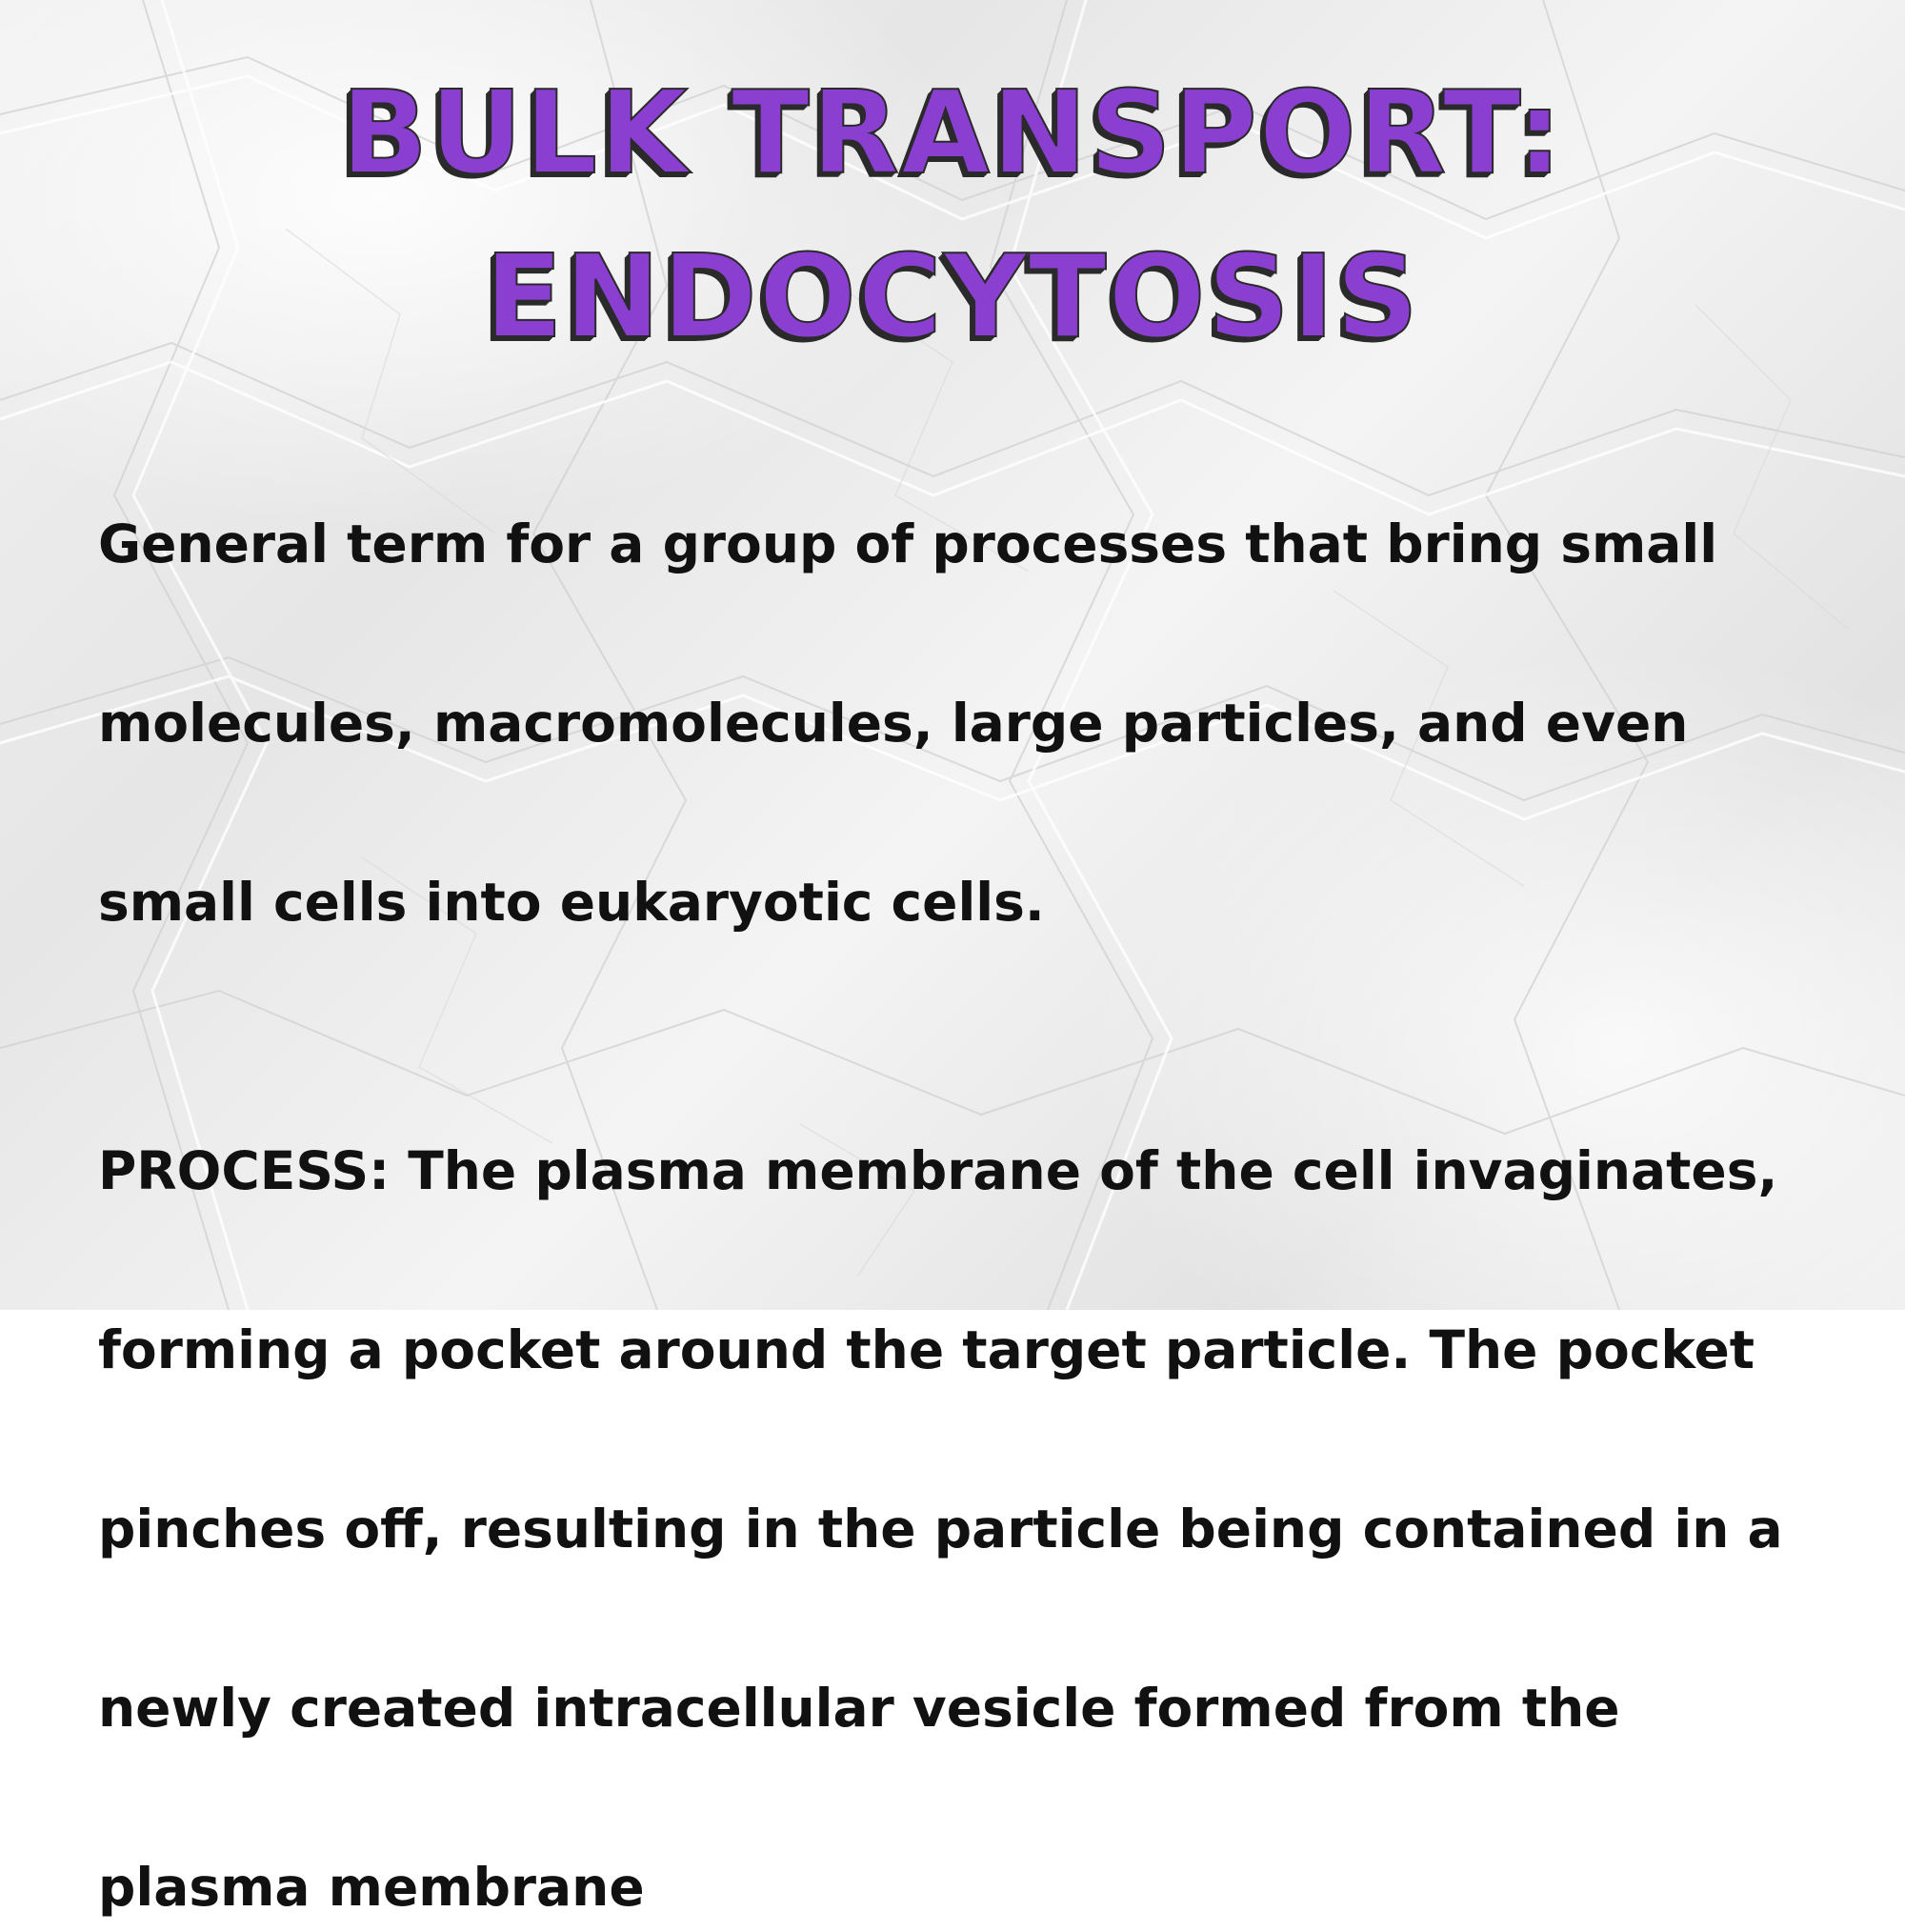  Describe the element at coordinates (984, 991) in the screenshot. I see `paragraph-gap` at that location.